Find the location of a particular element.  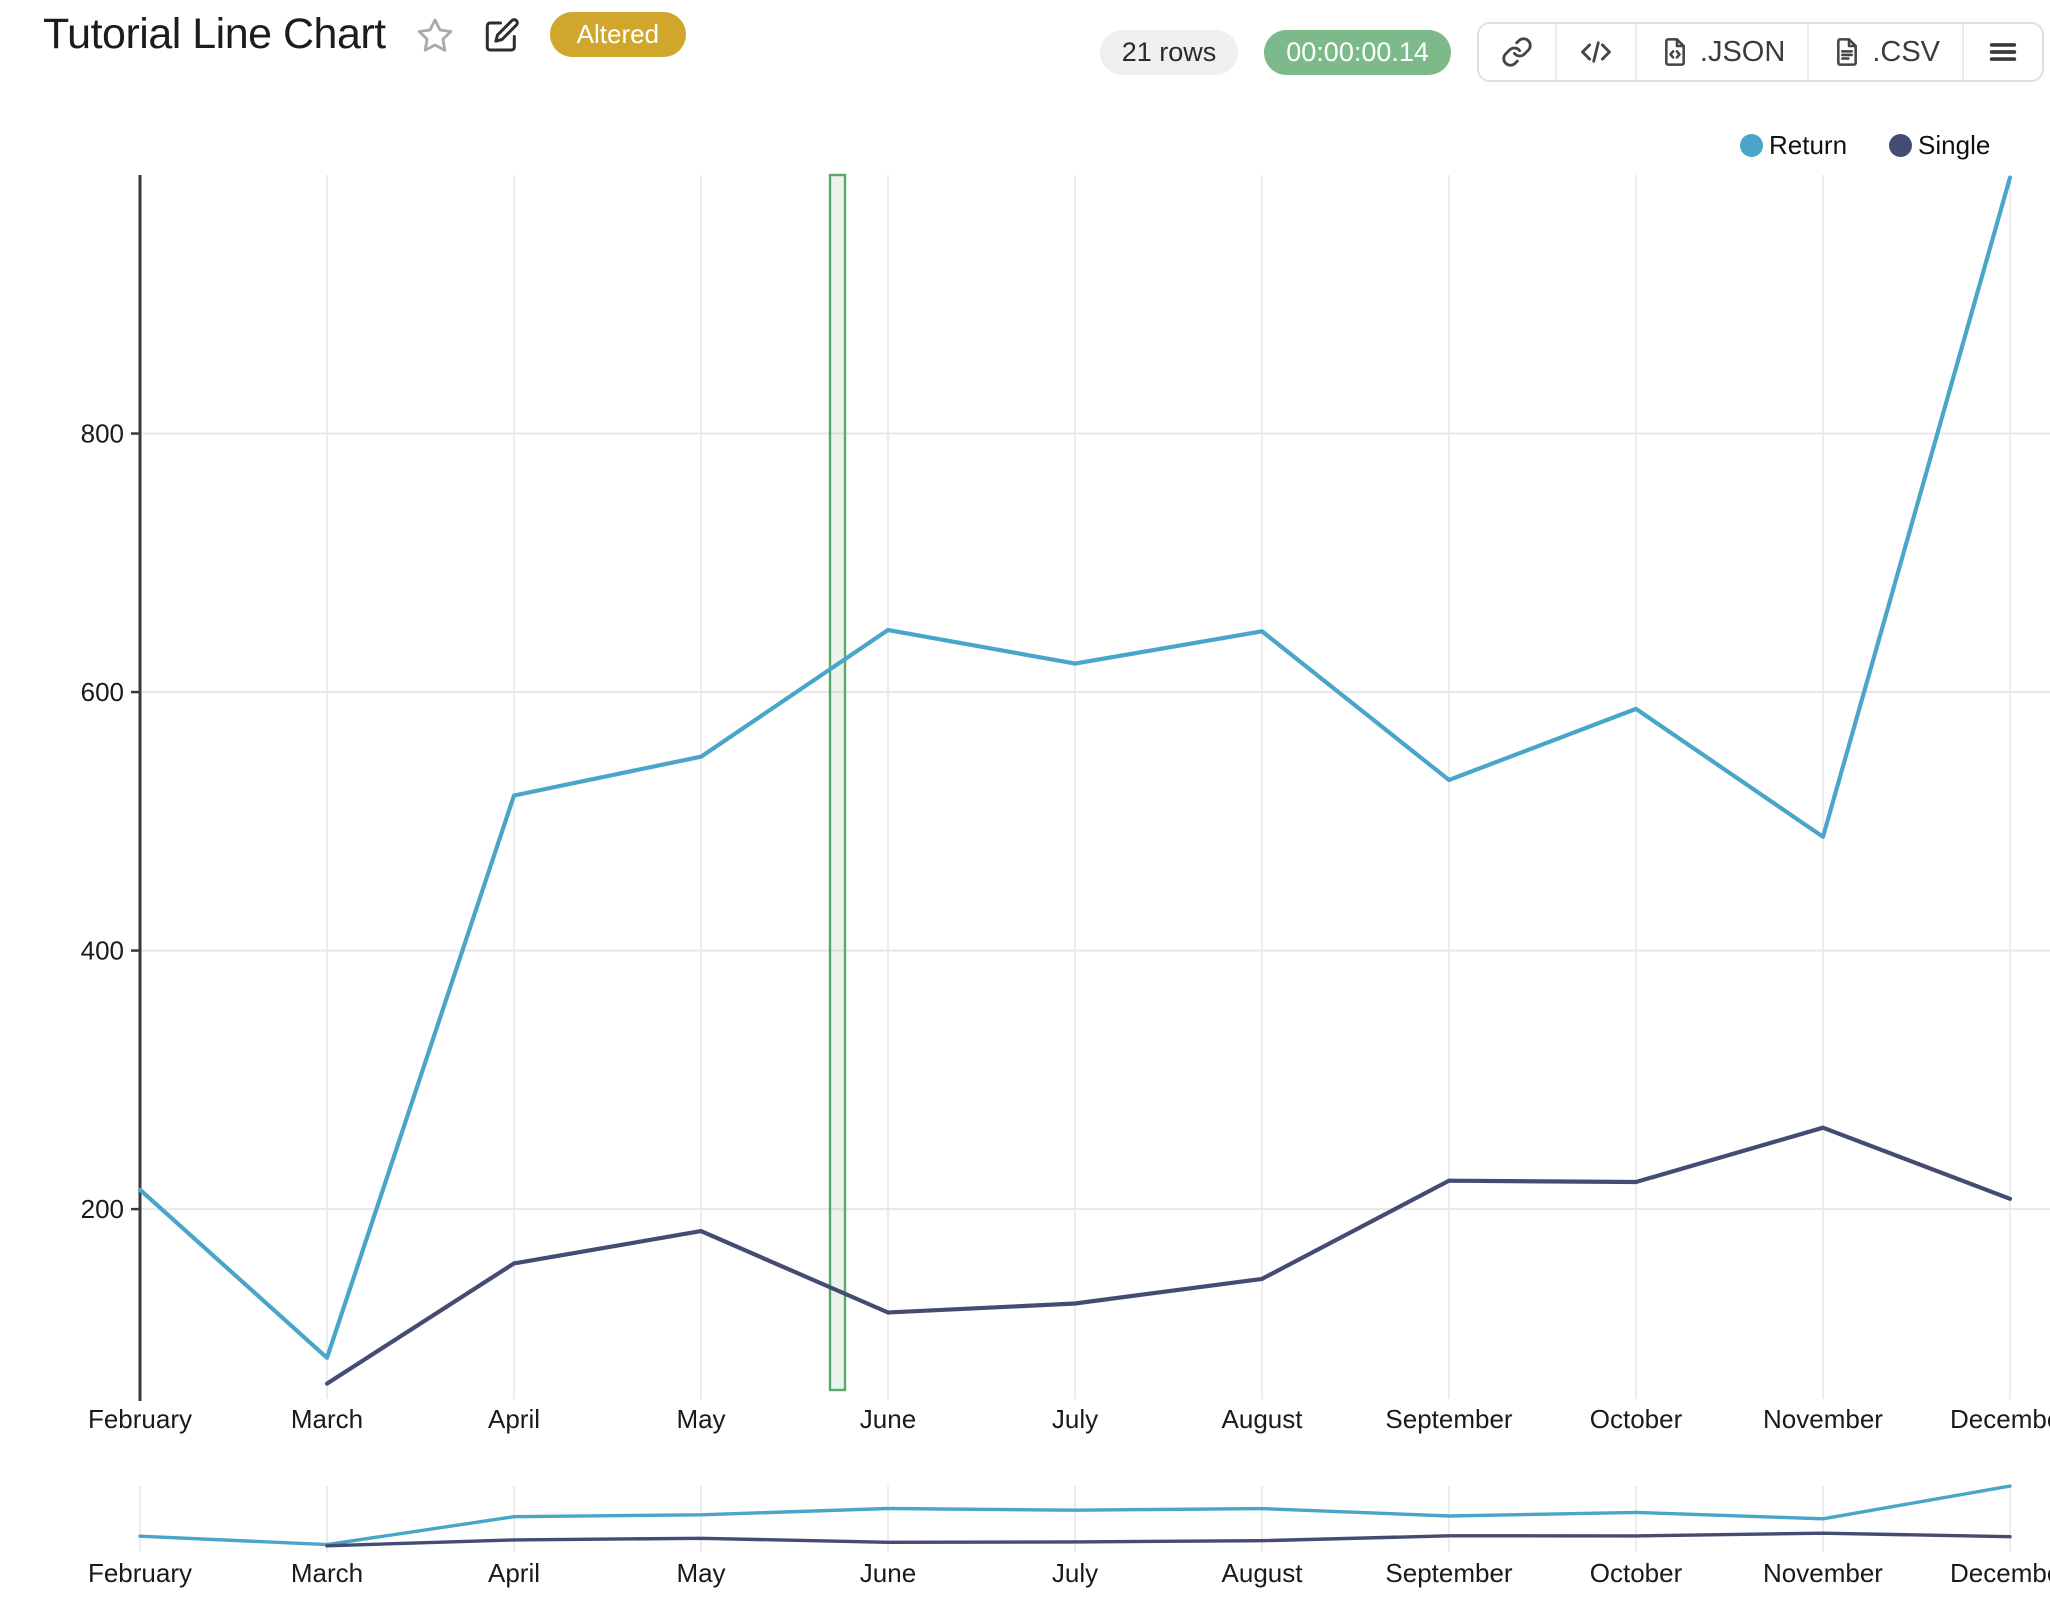

copy-link-button is located at coordinates (1517, 52).